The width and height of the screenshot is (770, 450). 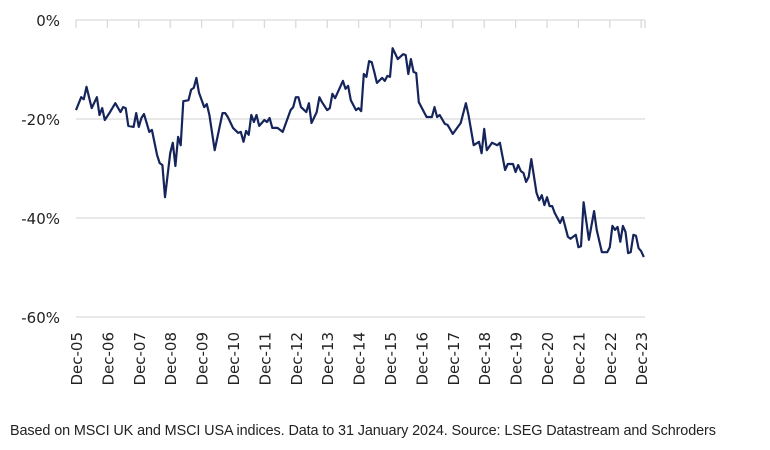 What do you see at coordinates (642, 359) in the screenshot?
I see `x-tick-label: Dec-23` at bounding box center [642, 359].